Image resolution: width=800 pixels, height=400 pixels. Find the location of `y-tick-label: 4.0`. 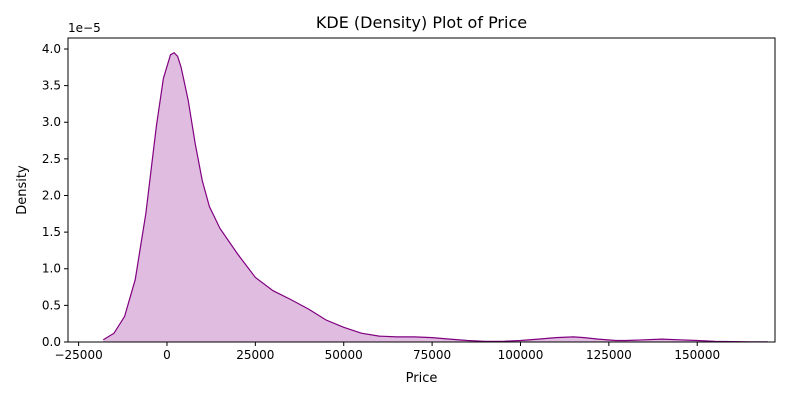

y-tick-label: 4.0 is located at coordinates (51, 49).